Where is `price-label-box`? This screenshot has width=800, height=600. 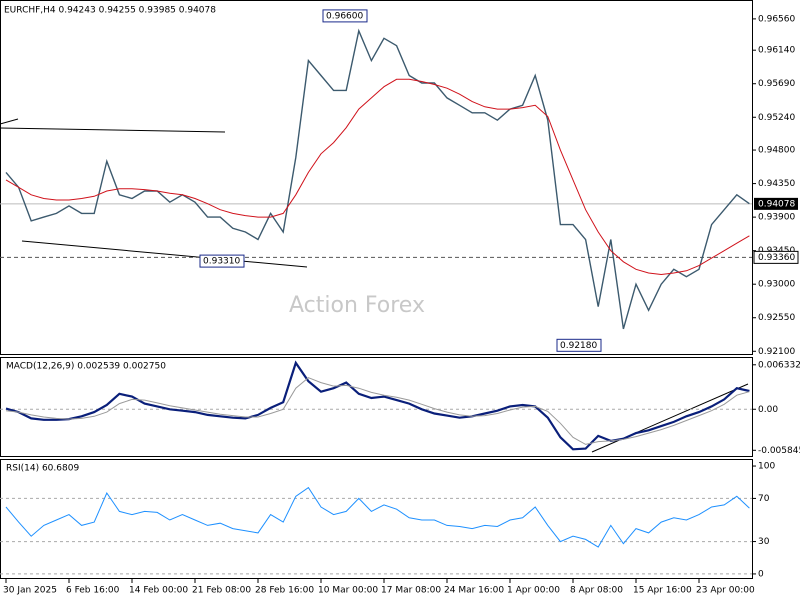 price-label-box is located at coordinates (776, 203).